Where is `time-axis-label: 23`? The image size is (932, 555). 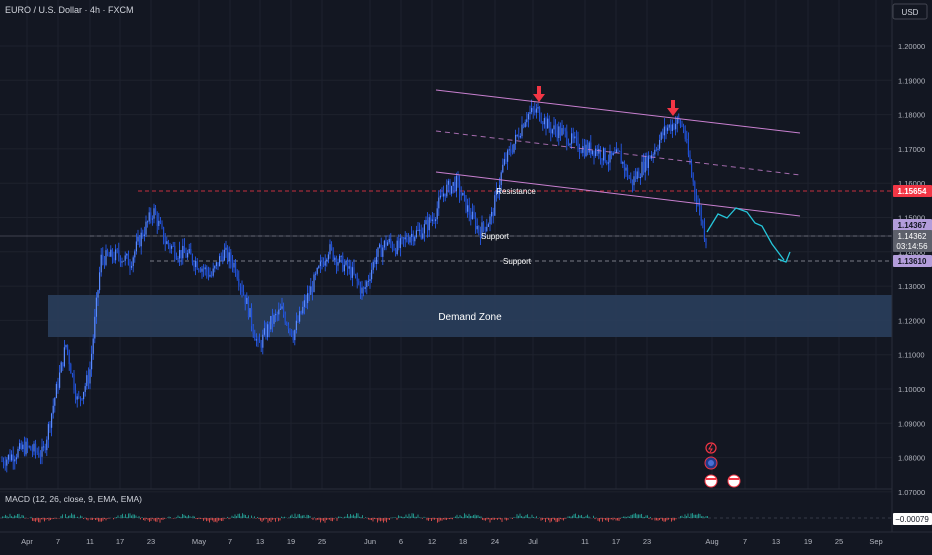
time-axis-label: 23 is located at coordinates (647, 541).